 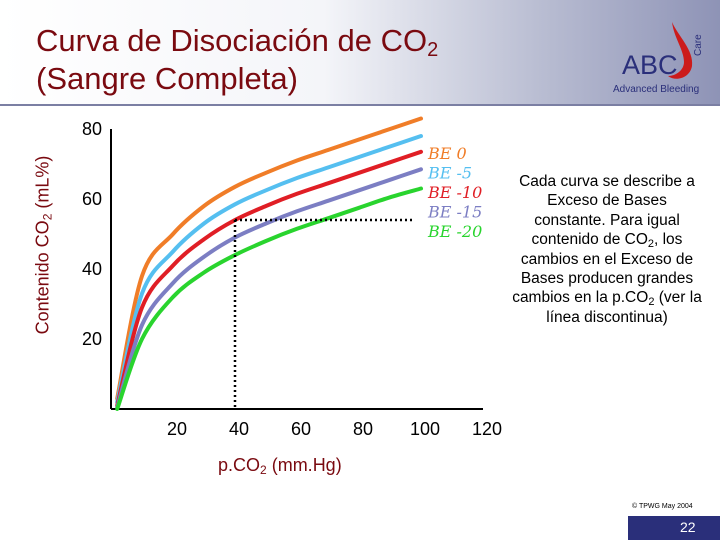 I want to click on title-subscript: 2, so click(x=433, y=50).